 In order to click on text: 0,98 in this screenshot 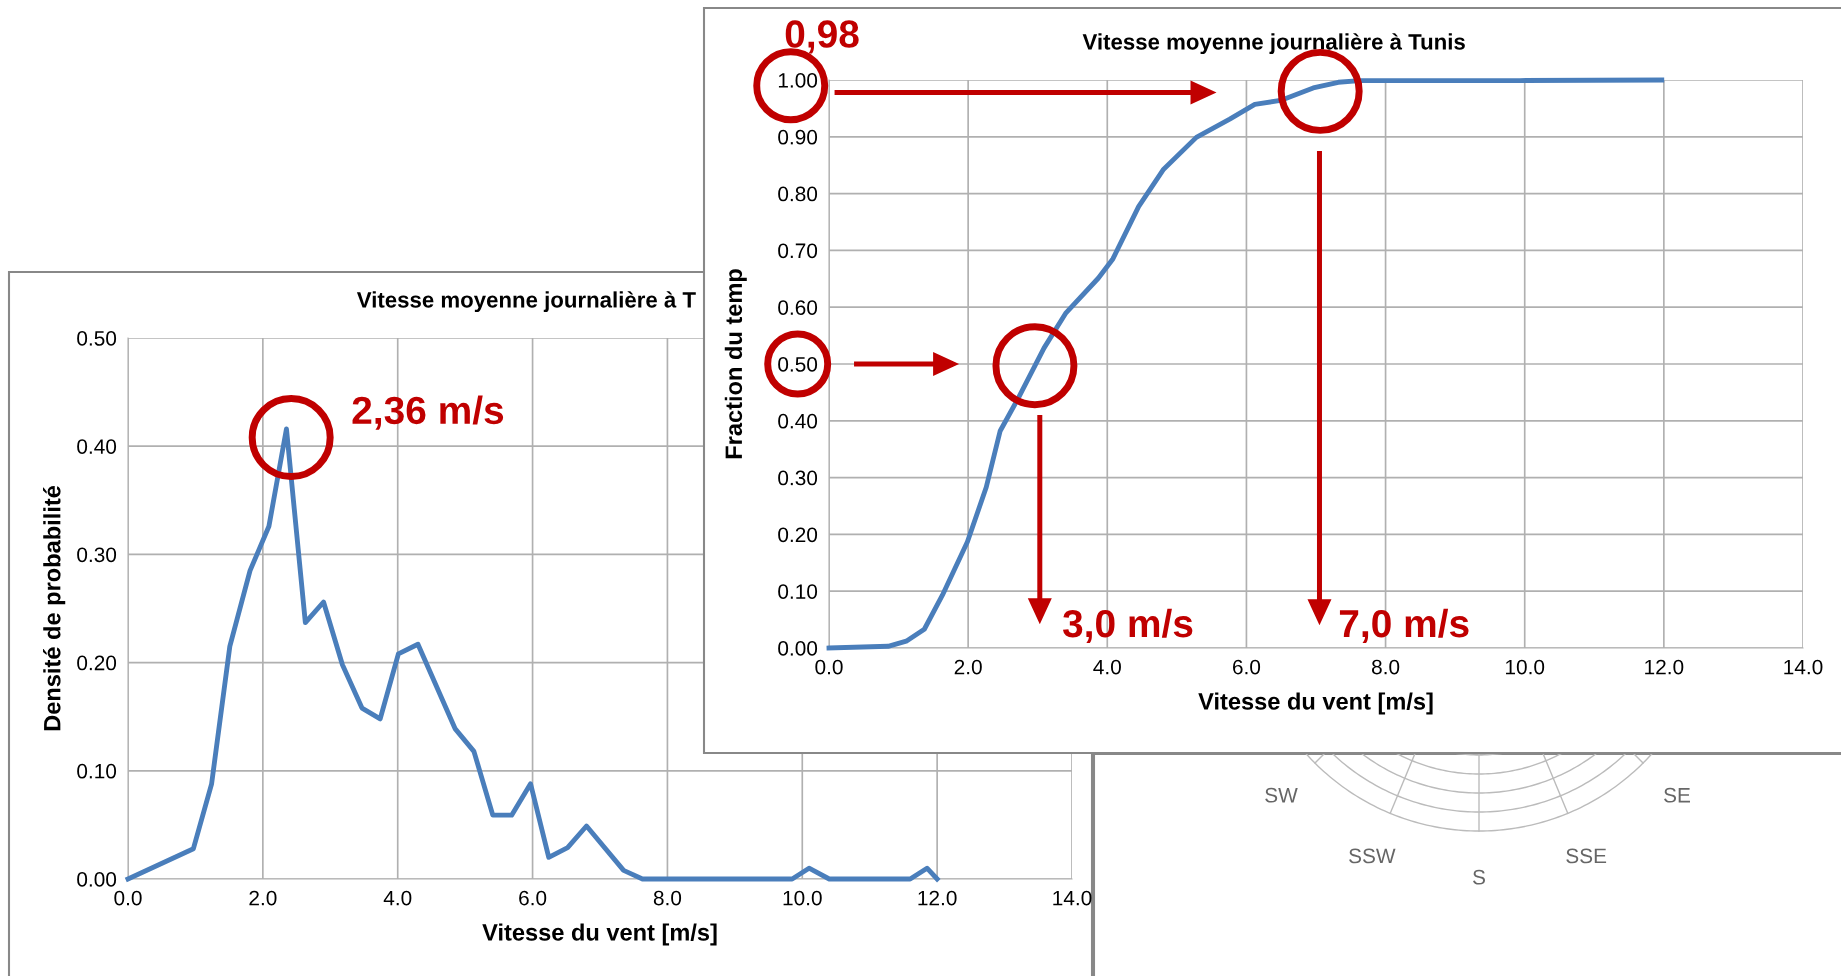, I will do `click(822, 37)`.